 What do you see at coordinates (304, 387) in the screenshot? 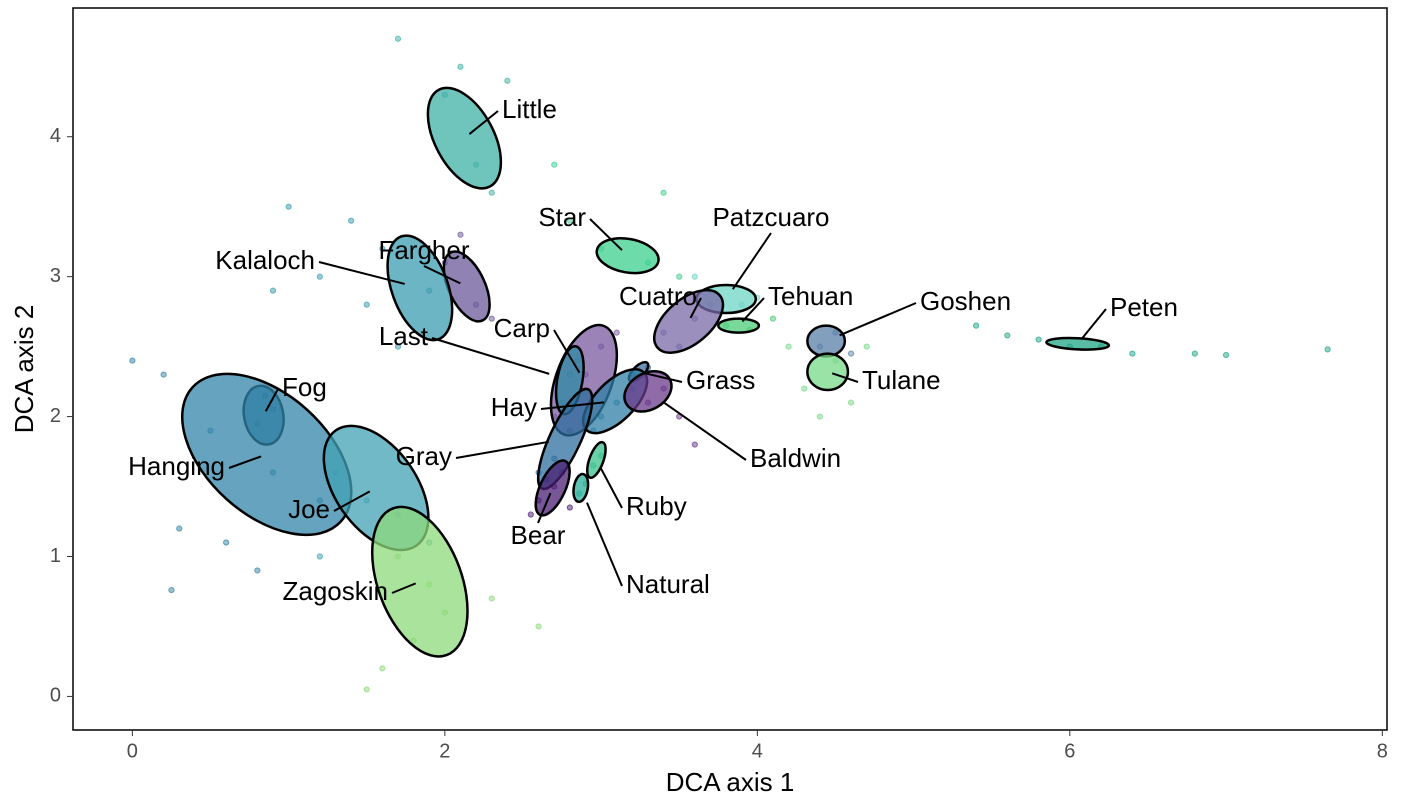
I see `group-label: Fog` at bounding box center [304, 387].